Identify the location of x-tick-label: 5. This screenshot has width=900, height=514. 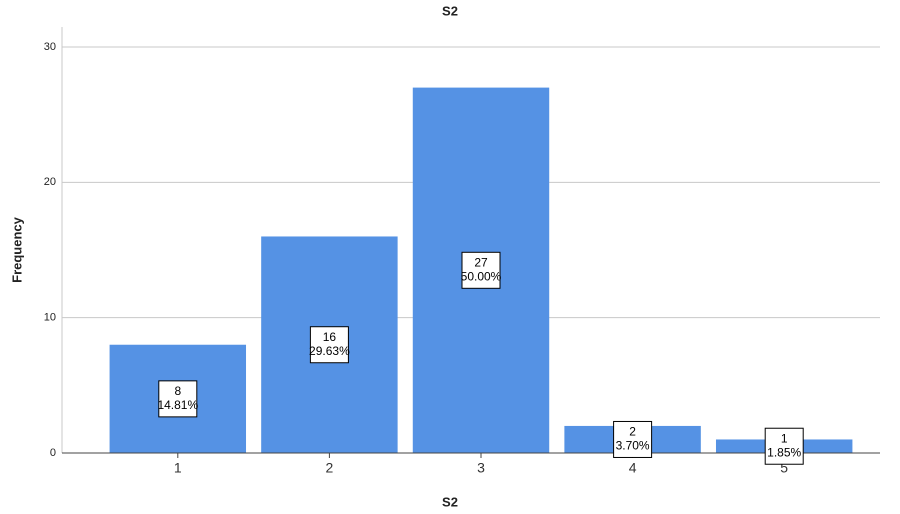
(784, 468).